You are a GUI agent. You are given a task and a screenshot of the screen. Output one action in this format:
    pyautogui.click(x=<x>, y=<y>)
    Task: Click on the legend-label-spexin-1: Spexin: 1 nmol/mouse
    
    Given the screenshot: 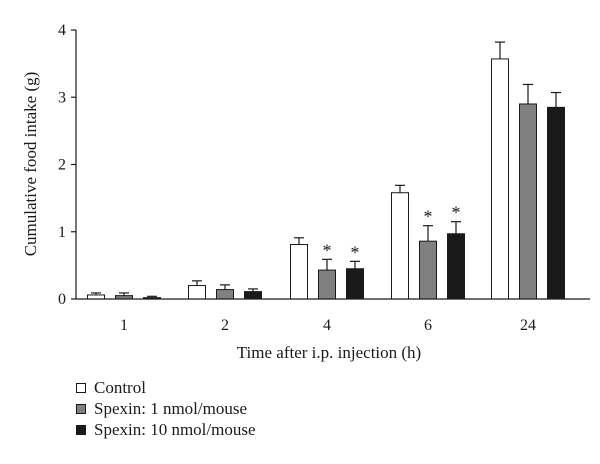 What is the action you would take?
    pyautogui.click(x=170, y=408)
    